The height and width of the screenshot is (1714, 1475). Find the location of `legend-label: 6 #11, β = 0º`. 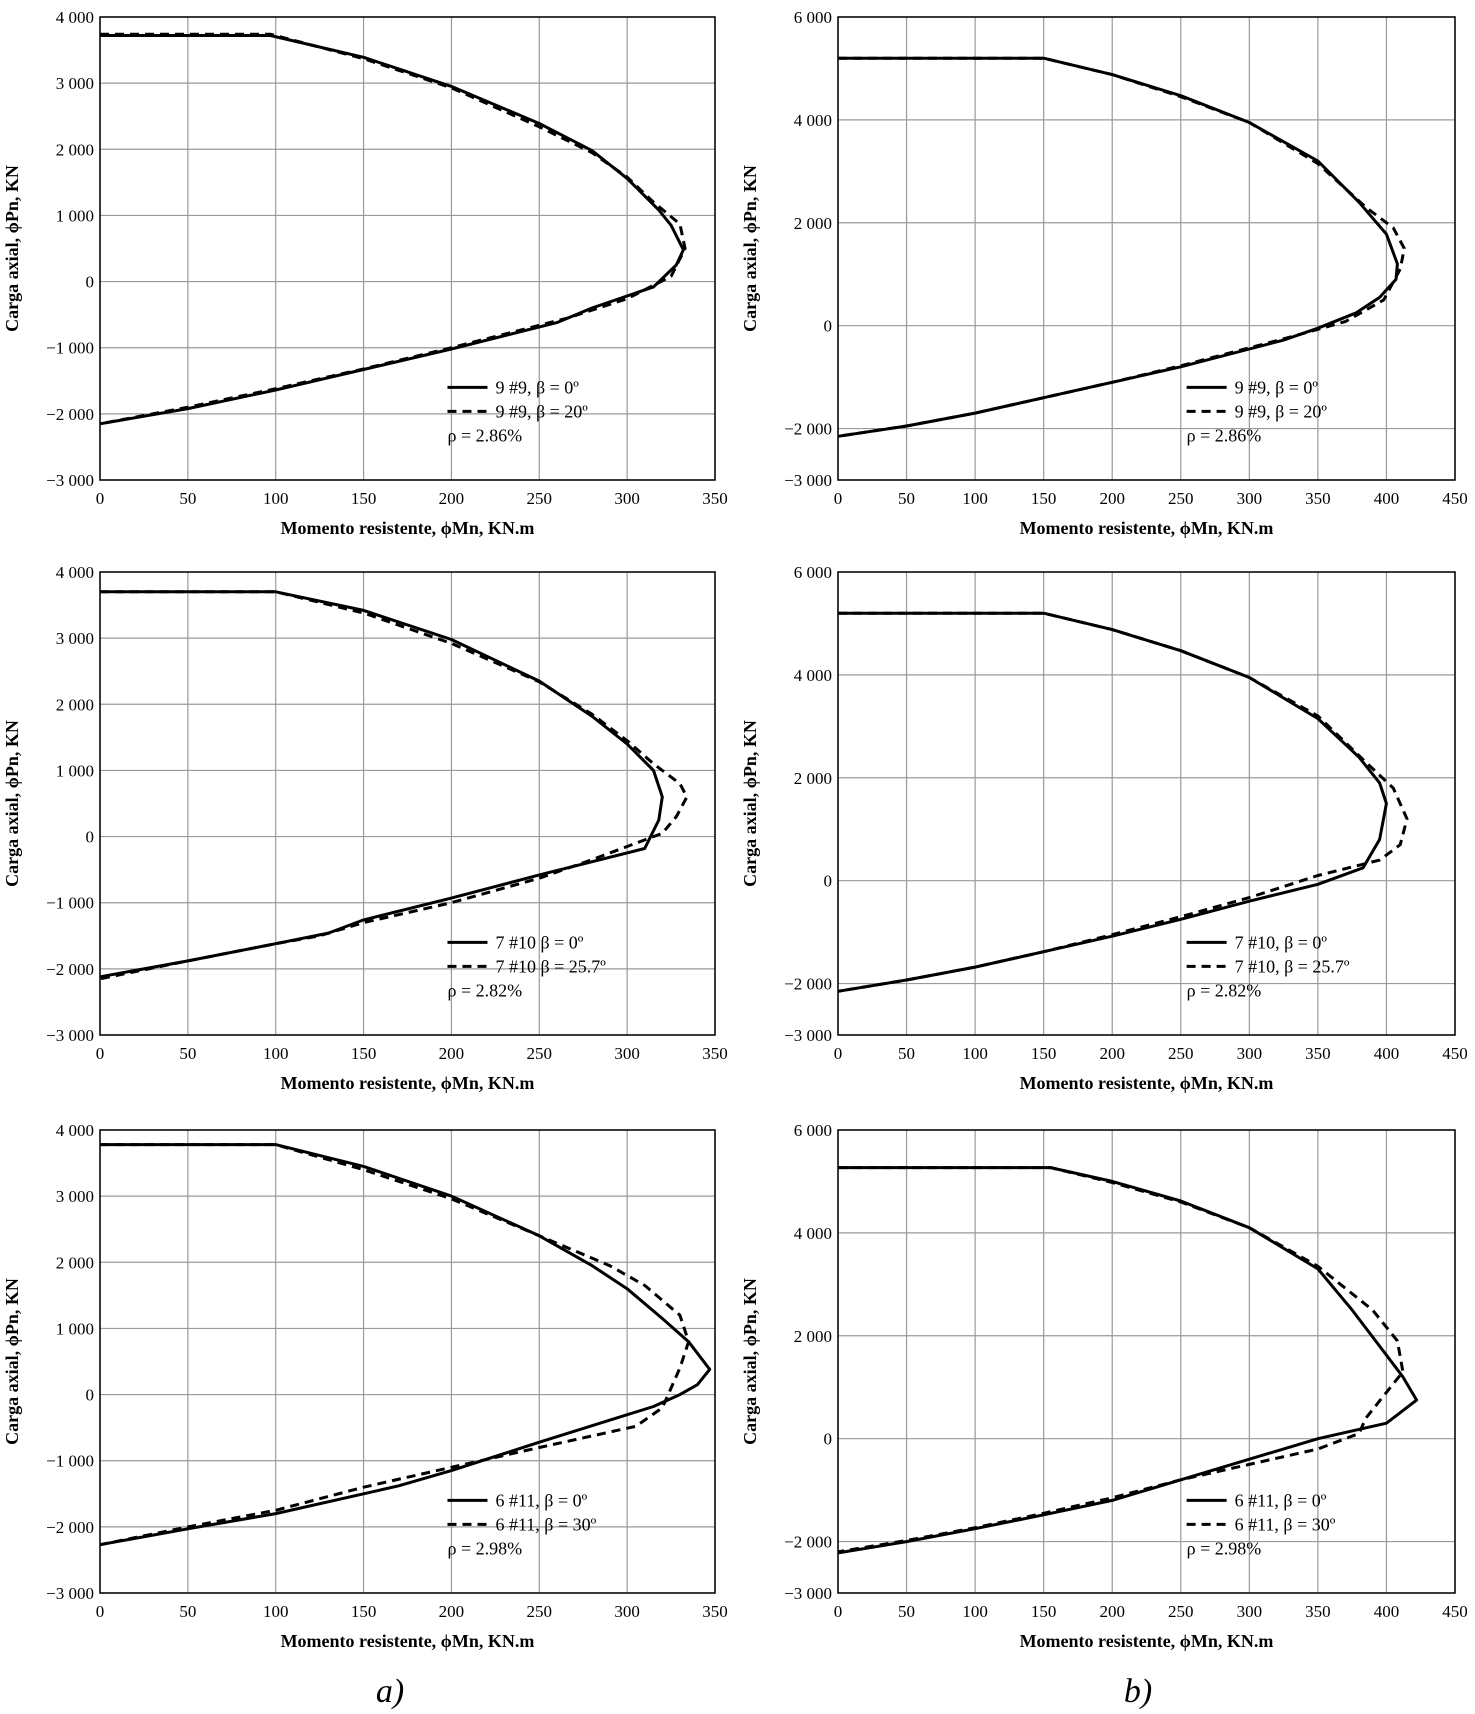

legend-label: 6 #11, β = 0º is located at coordinates (541, 1500).